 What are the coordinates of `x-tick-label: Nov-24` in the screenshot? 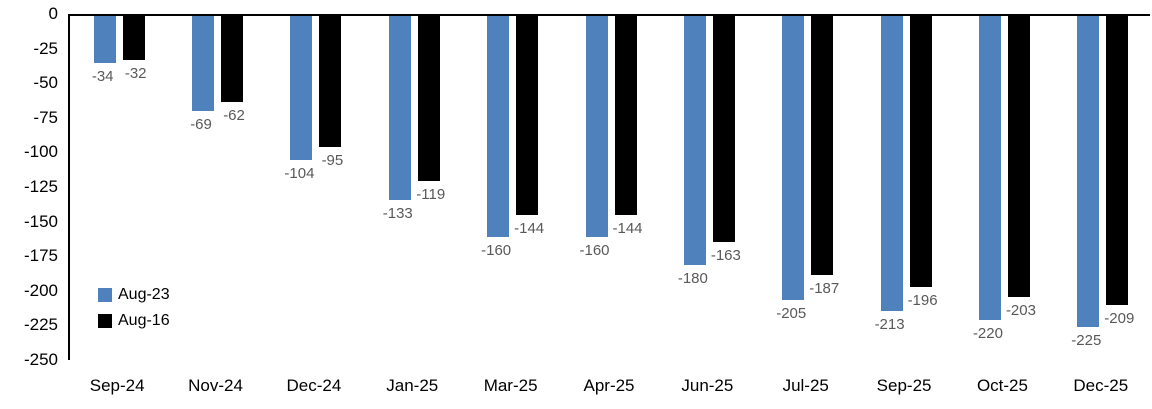 It's located at (215, 385).